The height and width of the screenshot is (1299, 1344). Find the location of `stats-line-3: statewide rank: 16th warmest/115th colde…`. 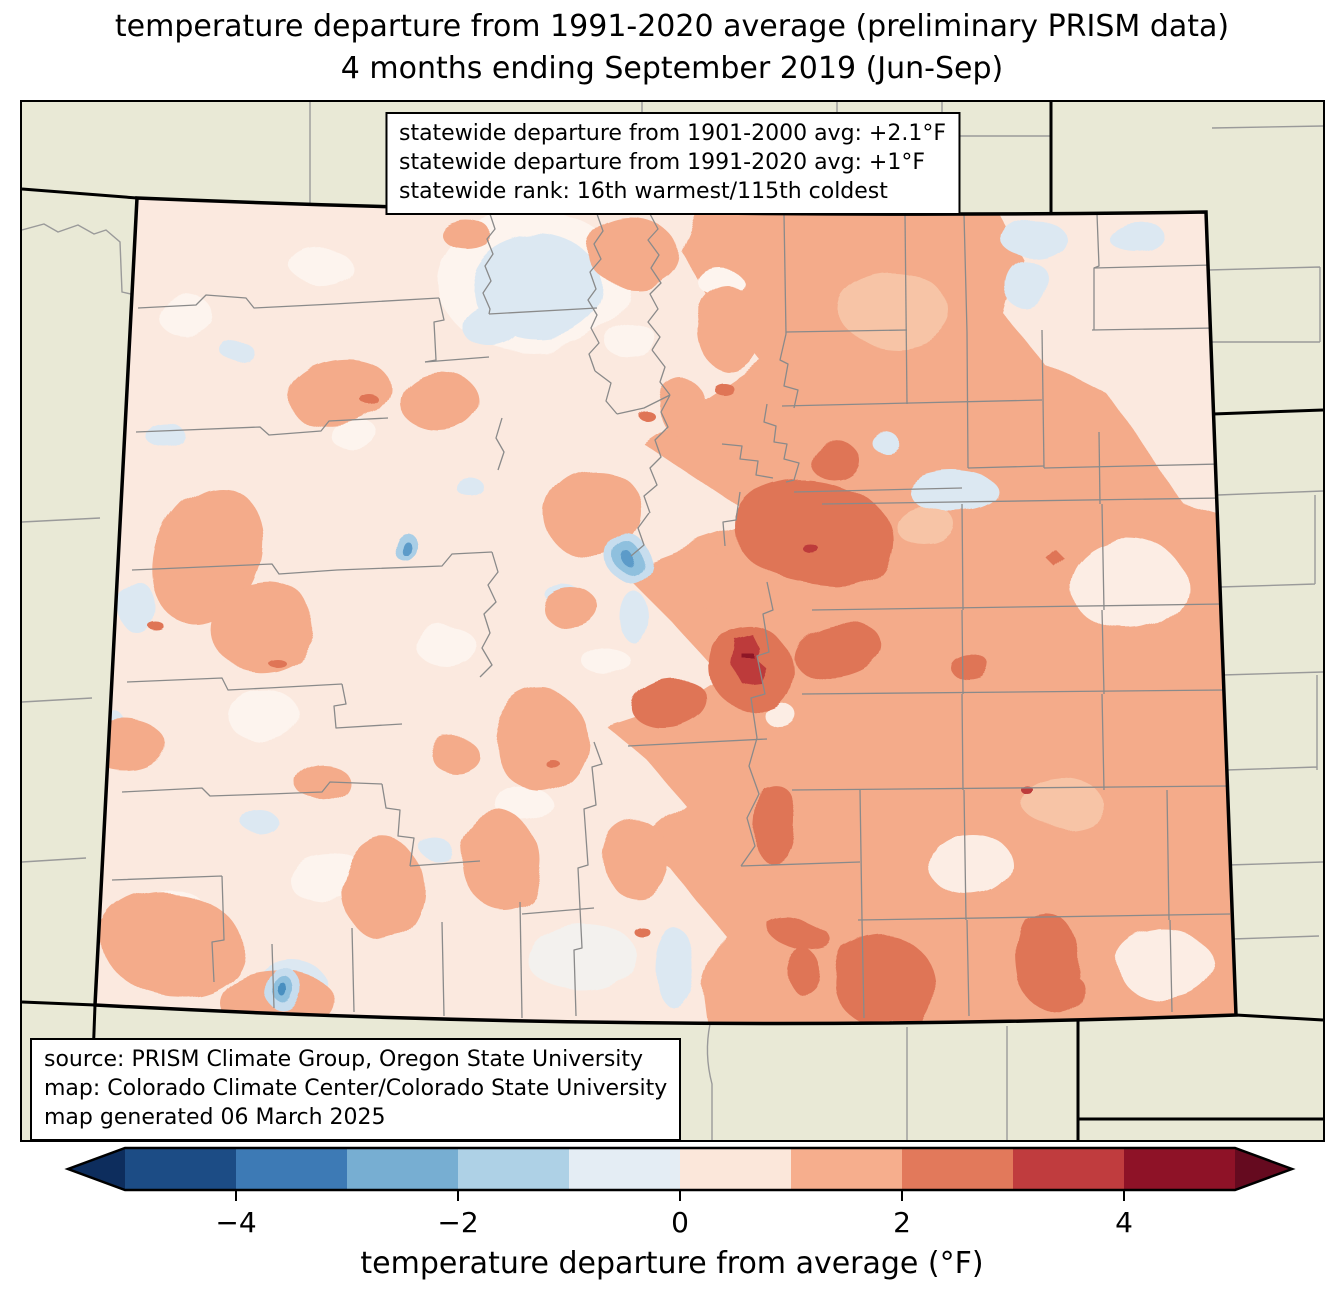

stats-line-3: statewide rank: 16th warmest/115th colde… is located at coordinates (643, 191).